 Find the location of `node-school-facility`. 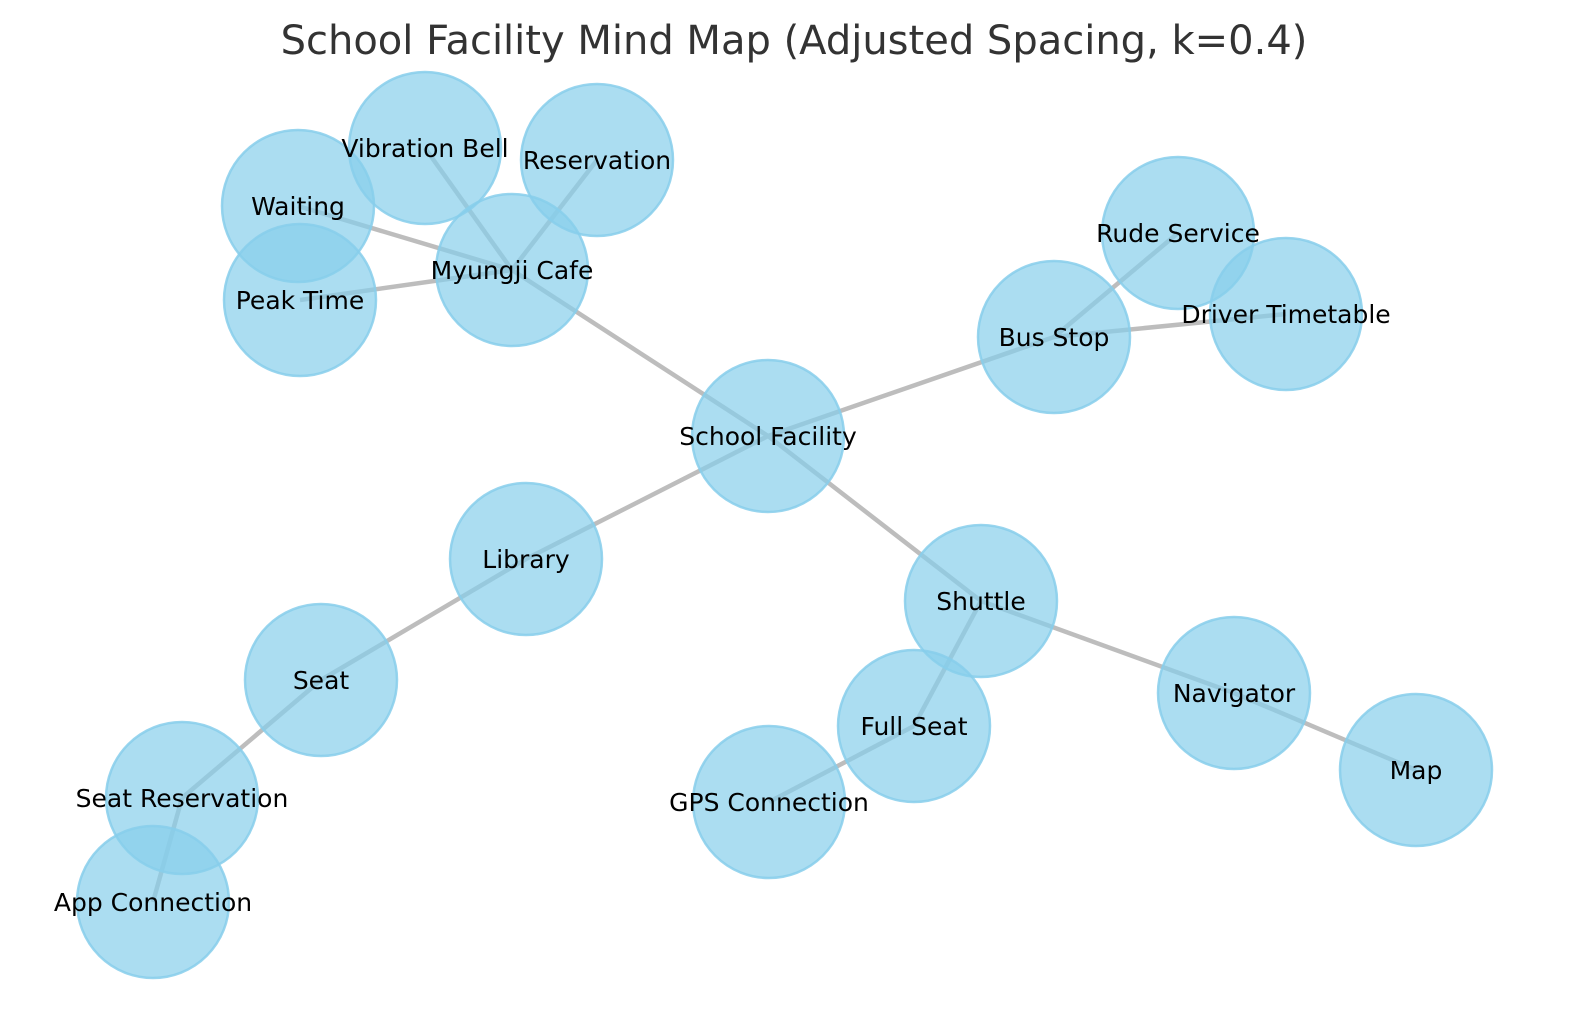

node-school-facility is located at coordinates (768, 436).